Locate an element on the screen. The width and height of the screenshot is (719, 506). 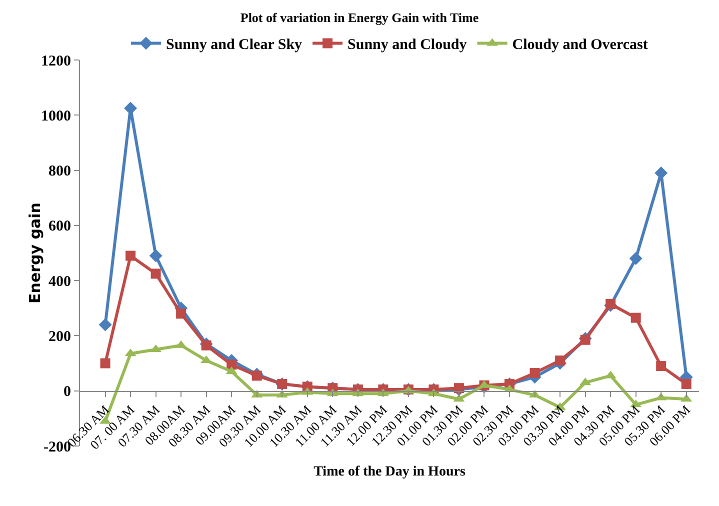
y-axis-title: Energy gain is located at coordinates (35, 253).